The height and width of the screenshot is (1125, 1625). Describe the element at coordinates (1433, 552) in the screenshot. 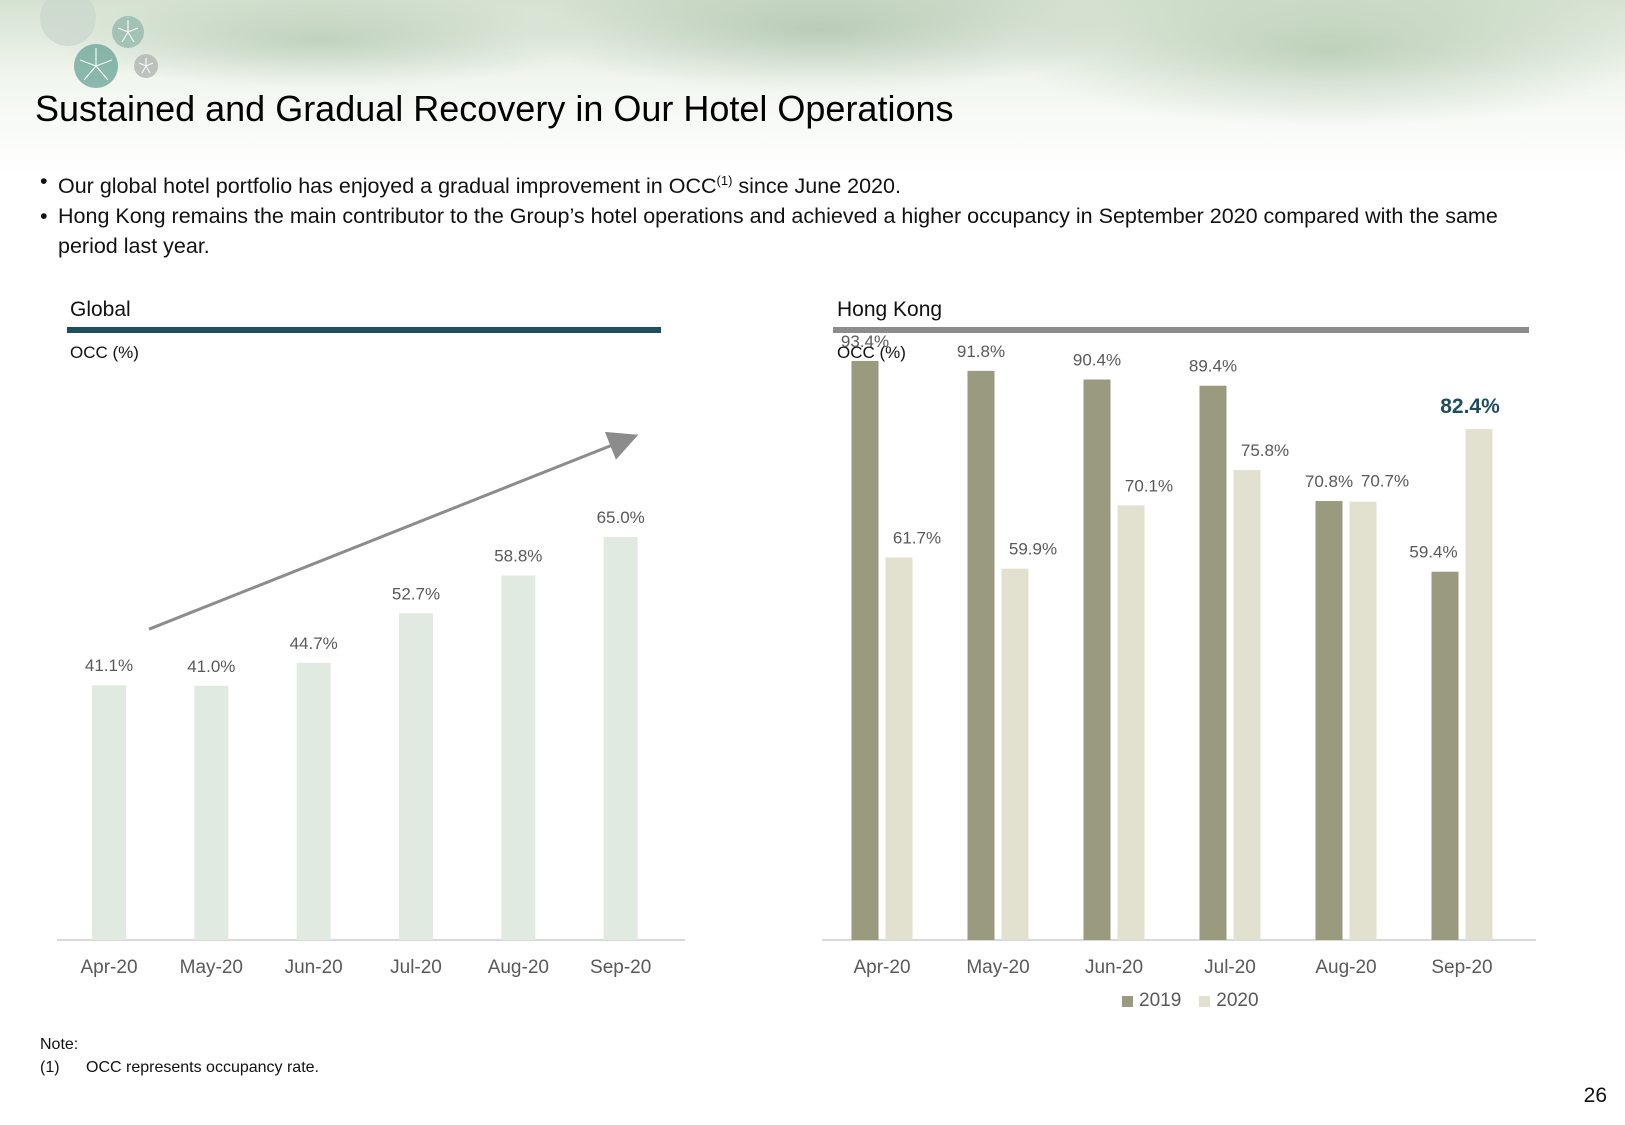

I see `hk-data-label-2019: 59.4%` at that location.